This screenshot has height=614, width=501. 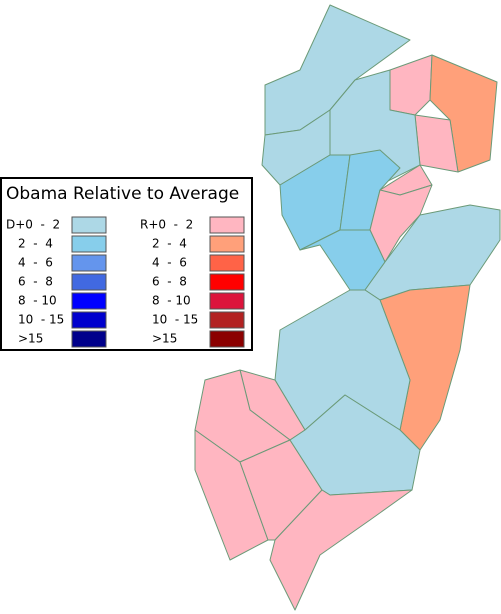 What do you see at coordinates (166, 225) in the screenshot?
I see `legend-label: R+0 - 2` at bounding box center [166, 225].